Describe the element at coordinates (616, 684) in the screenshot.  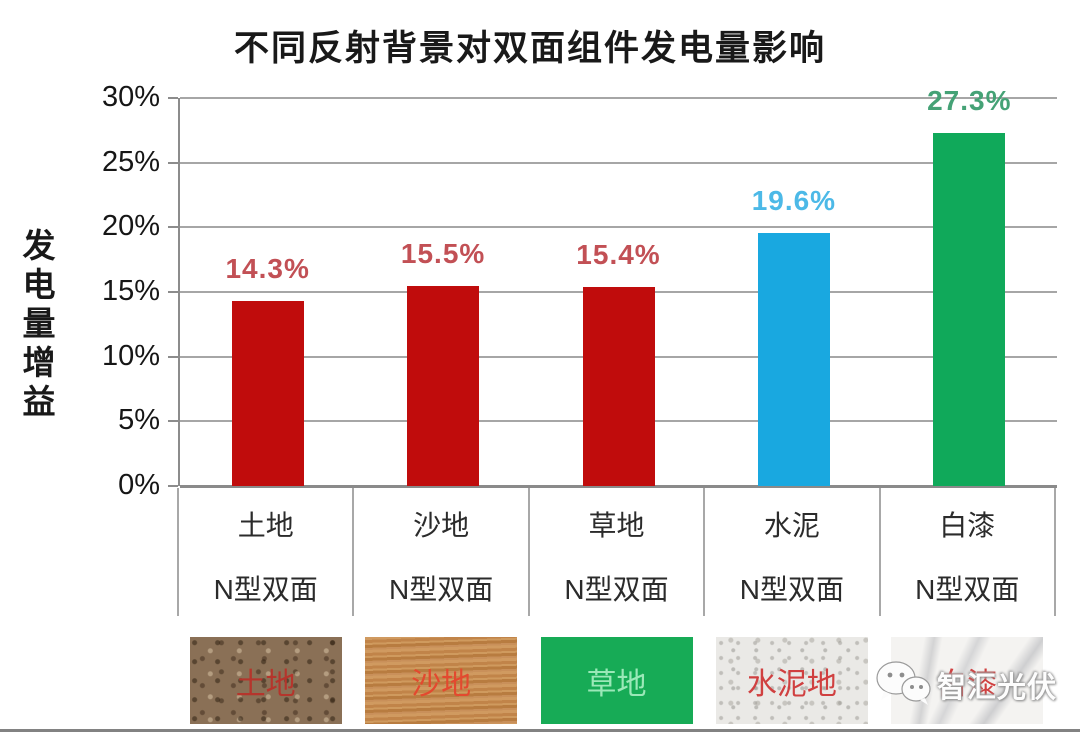
I see `texture-label-grass: 草地` at that location.